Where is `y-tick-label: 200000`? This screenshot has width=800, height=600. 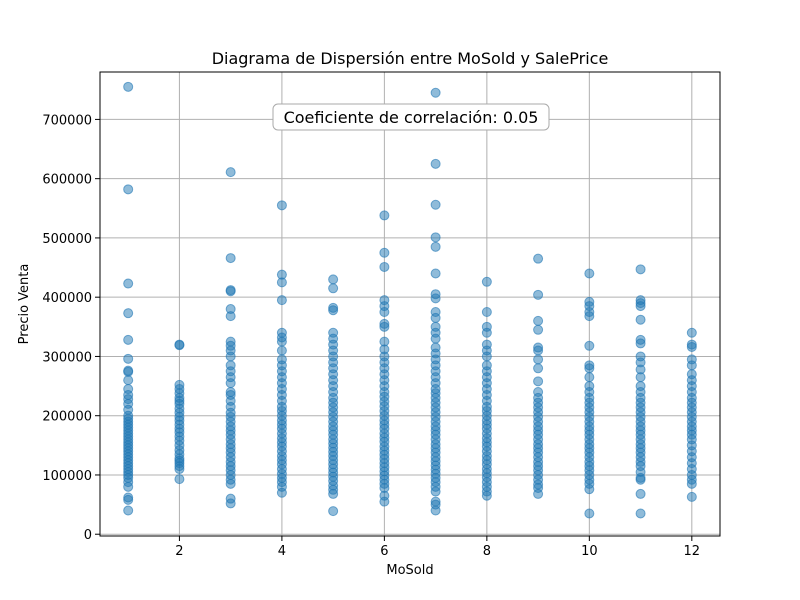
y-tick-label: 200000 is located at coordinates (67, 417).